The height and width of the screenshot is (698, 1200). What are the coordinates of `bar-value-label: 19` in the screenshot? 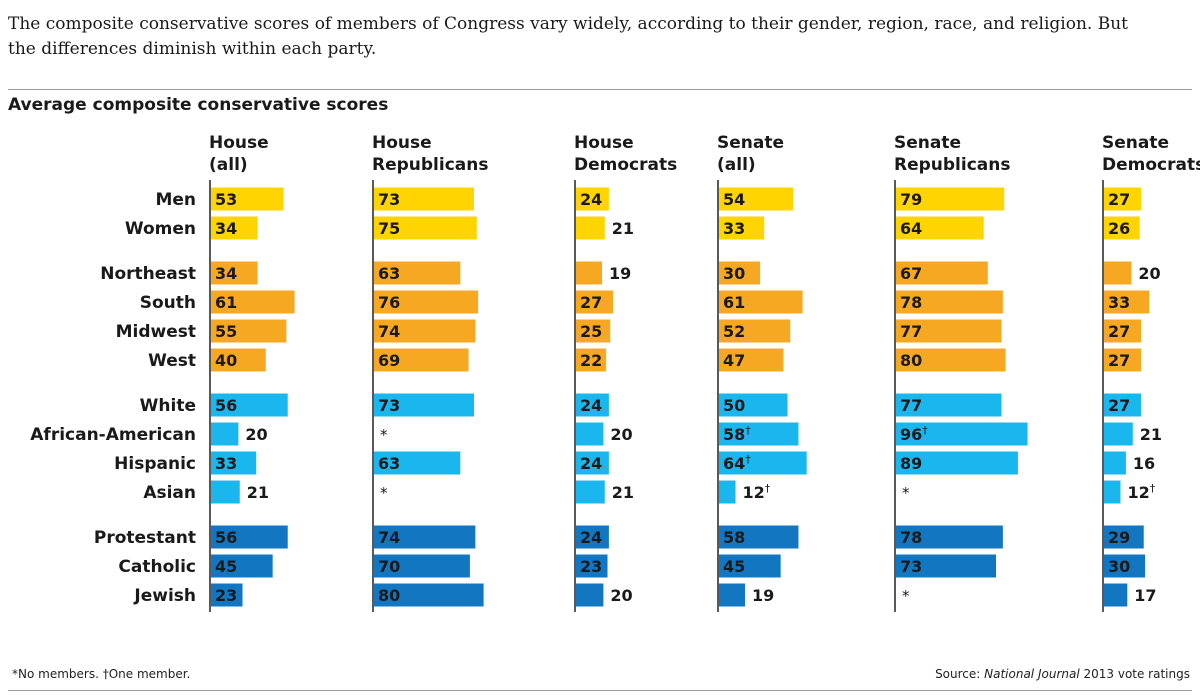 It's located at (620, 273).